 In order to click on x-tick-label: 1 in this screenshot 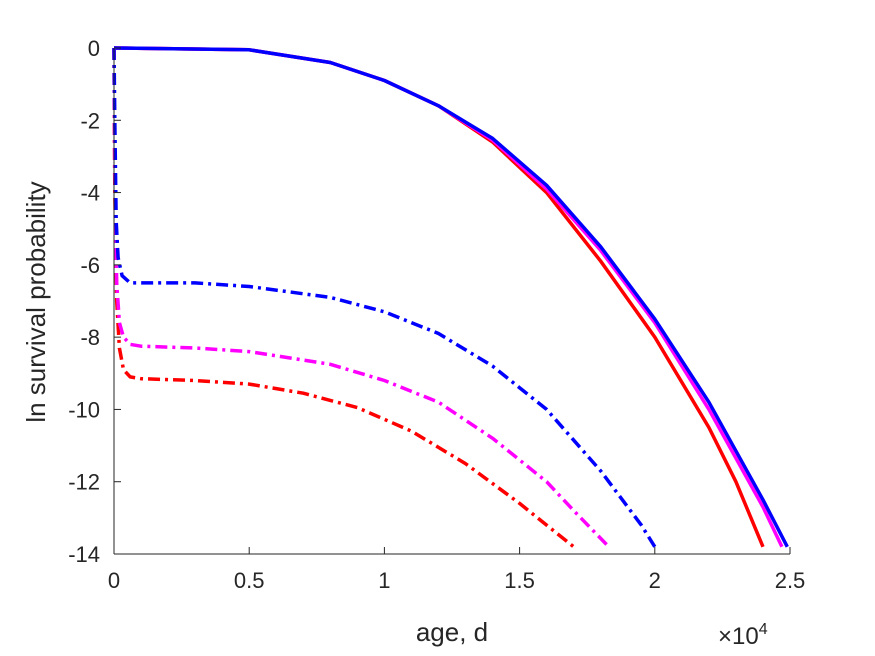, I will do `click(384, 580)`.